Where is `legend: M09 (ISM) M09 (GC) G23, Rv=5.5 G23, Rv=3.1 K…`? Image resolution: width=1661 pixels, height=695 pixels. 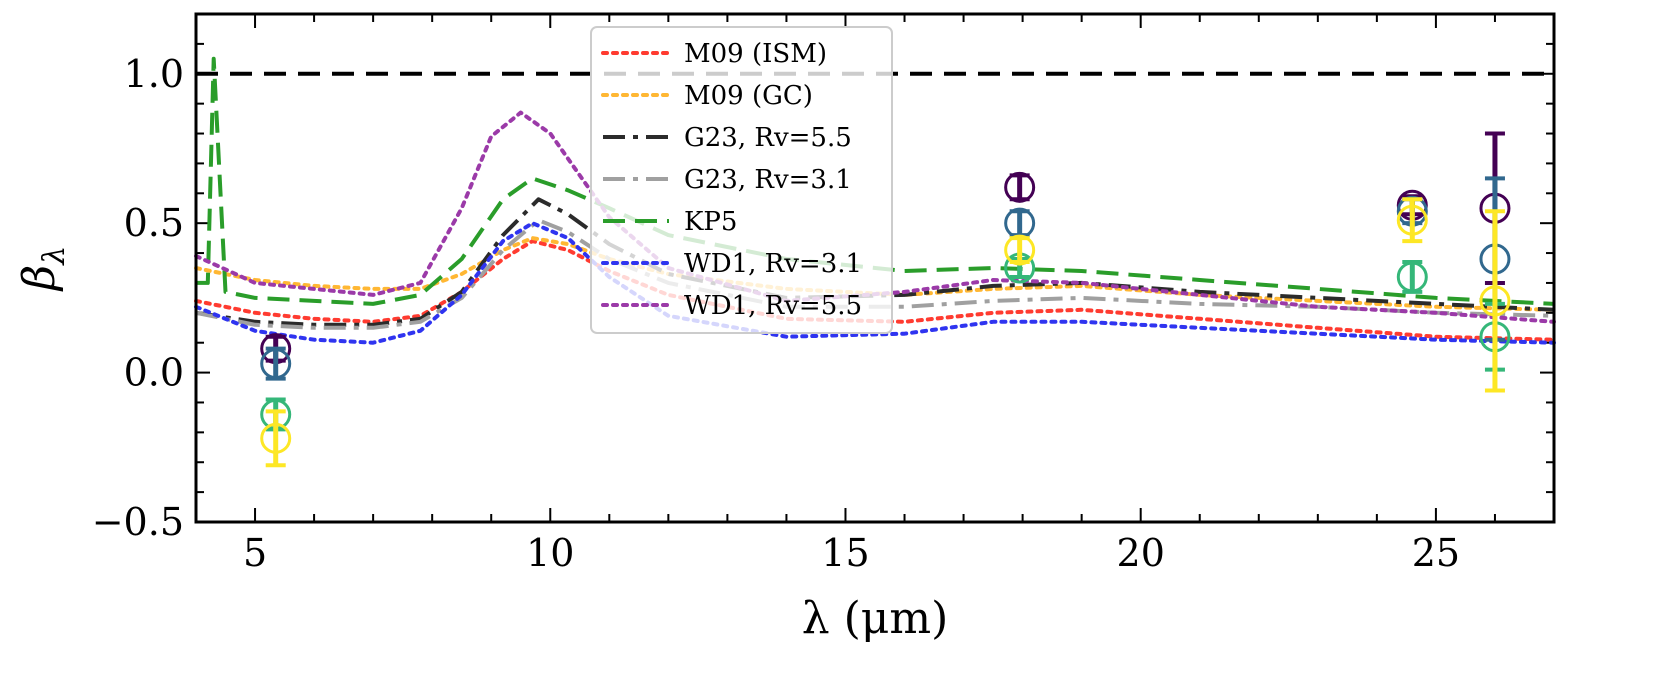
legend: M09 (ISM) M09 (GC) G23, Rv=5.5 G23, Rv=3.1 K… is located at coordinates (741, 180).